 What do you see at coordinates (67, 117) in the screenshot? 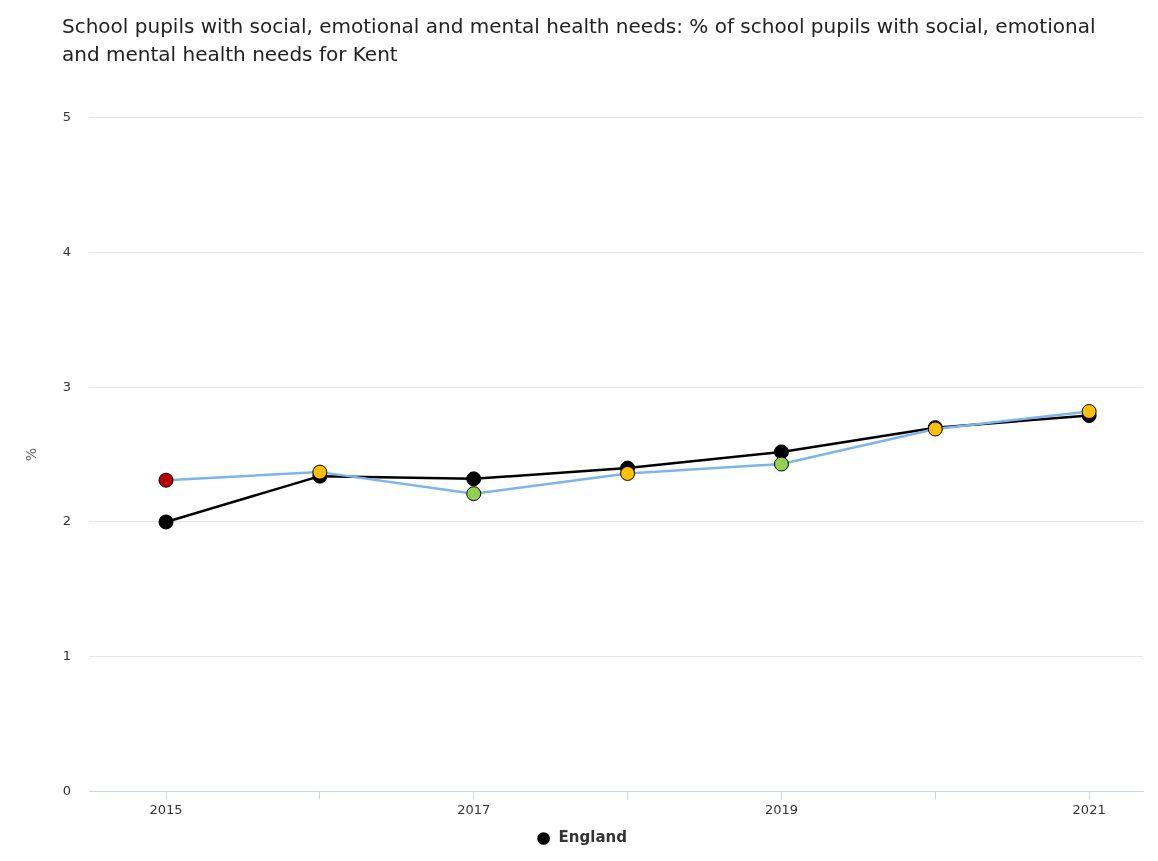
I see `y-tick-label: 5` at bounding box center [67, 117].